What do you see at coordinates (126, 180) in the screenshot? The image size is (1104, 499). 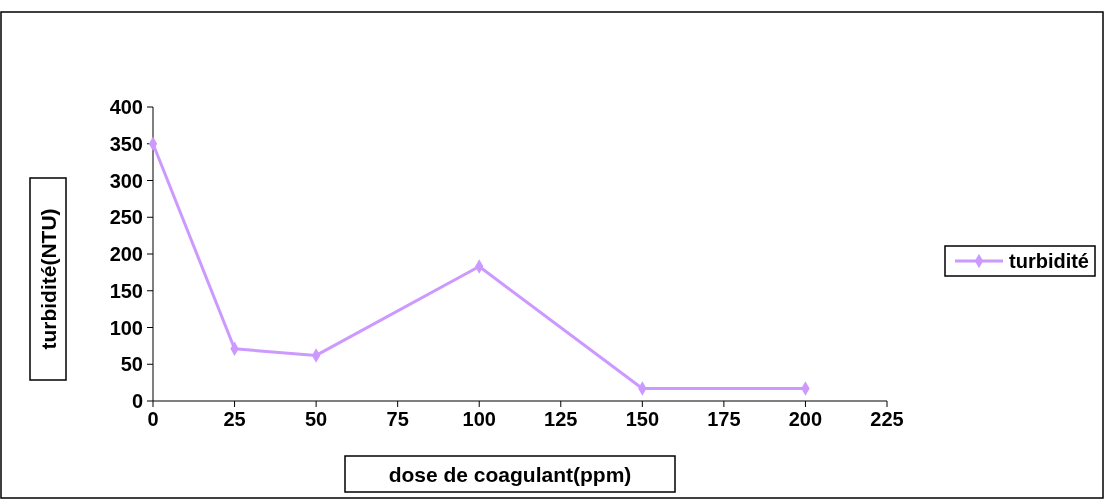 I see `y-tick-label: 300` at bounding box center [126, 180].